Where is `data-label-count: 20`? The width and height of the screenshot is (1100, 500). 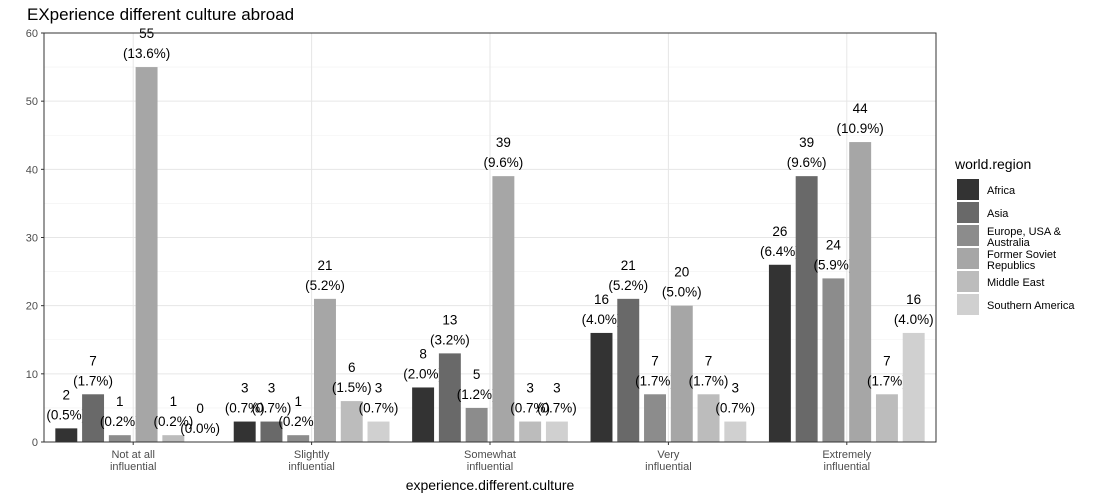 data-label-count: 20 is located at coordinates (681, 272).